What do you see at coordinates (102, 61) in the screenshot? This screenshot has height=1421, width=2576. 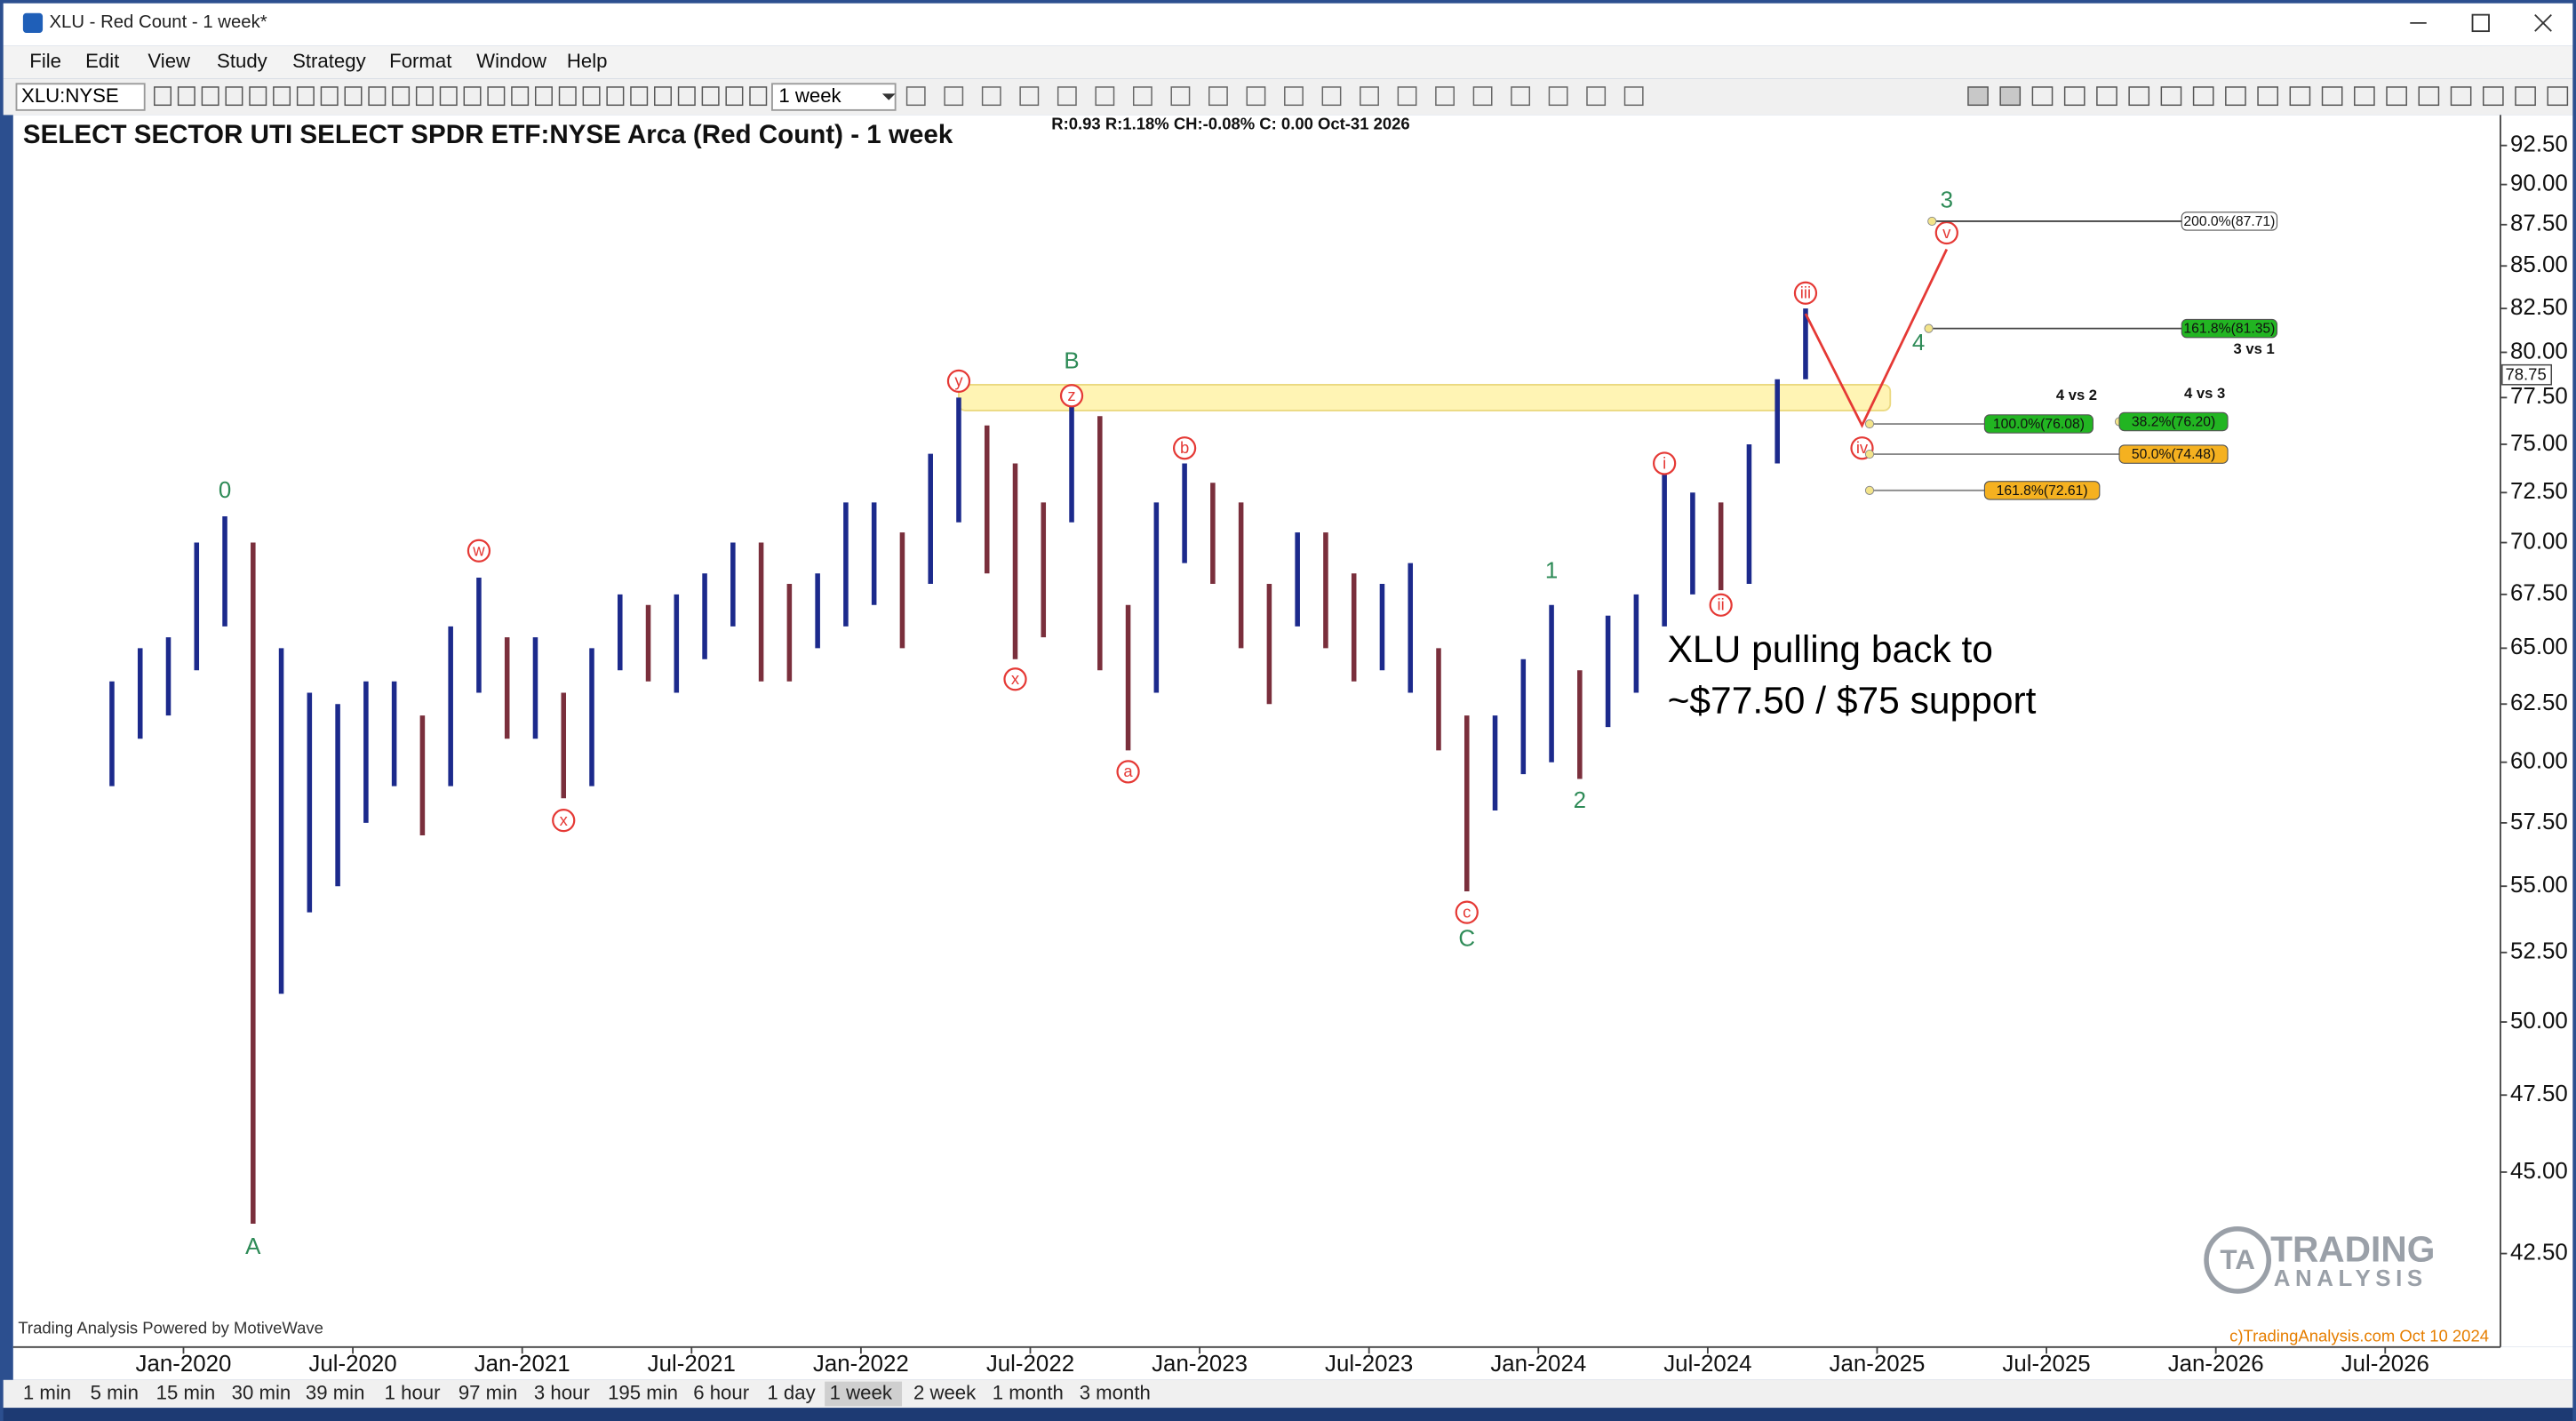 I see `menu-item: Edit` at bounding box center [102, 61].